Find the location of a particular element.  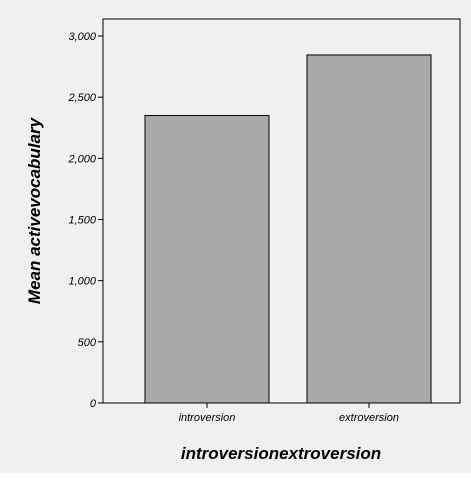

x-category-label: extroversion is located at coordinates (369, 418).